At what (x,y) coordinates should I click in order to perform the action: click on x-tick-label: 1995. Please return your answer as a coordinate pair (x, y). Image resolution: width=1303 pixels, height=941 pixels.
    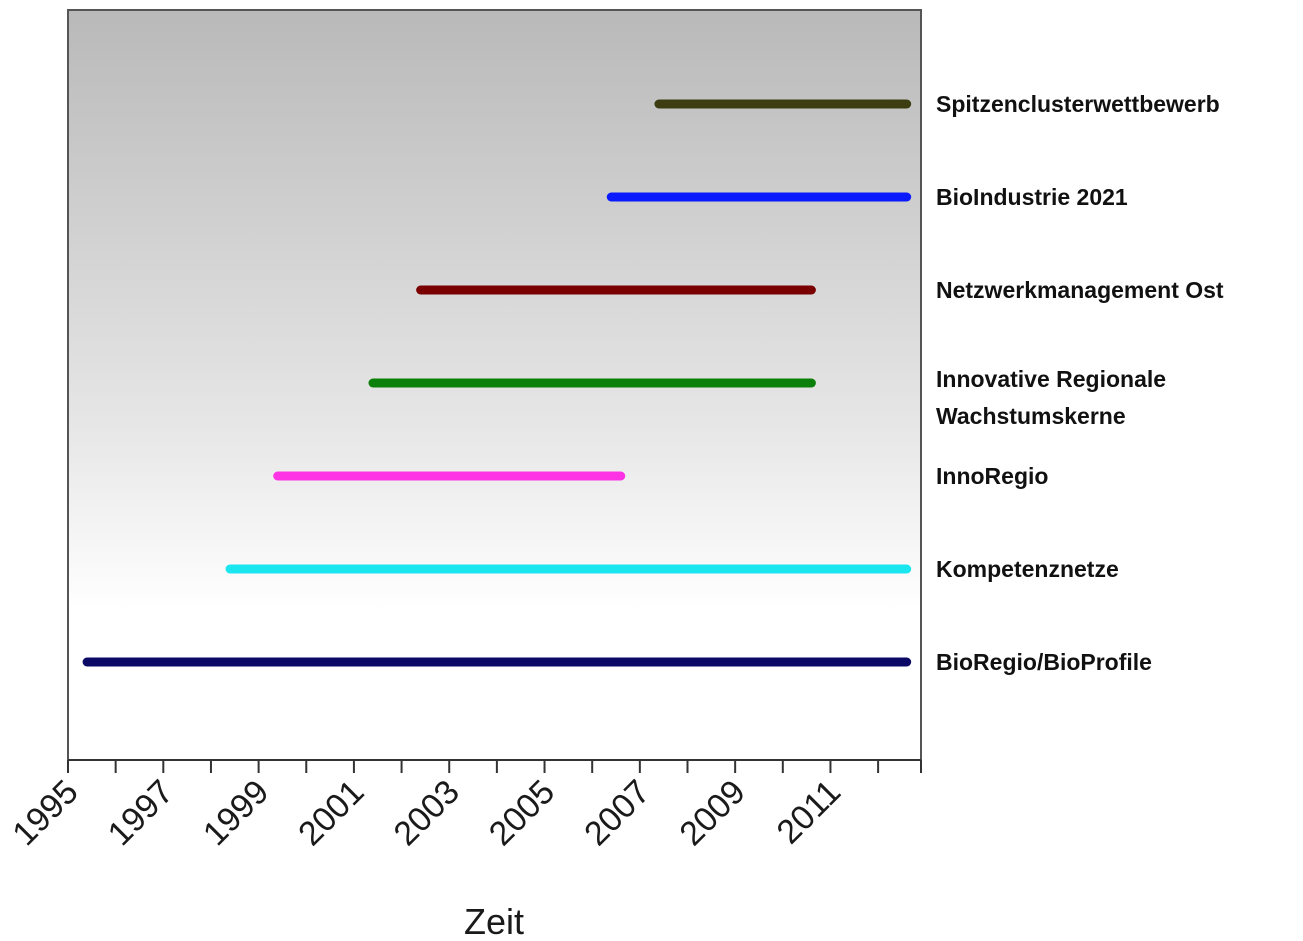
    Looking at the image, I should click on (45, 813).